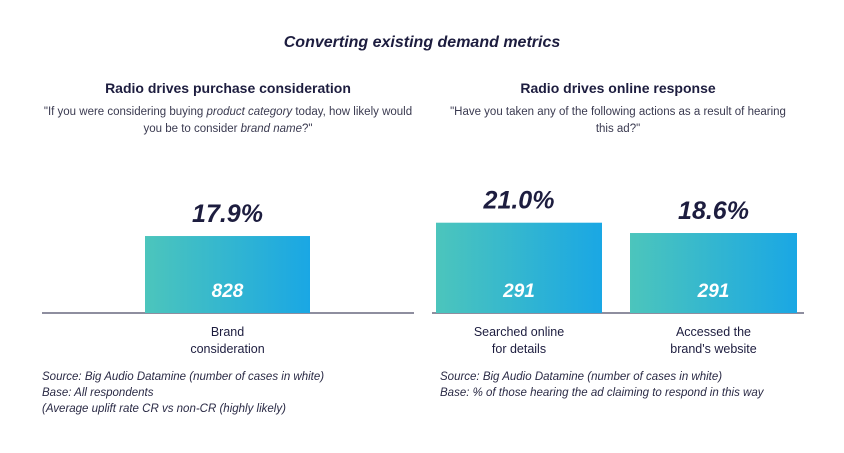  I want to click on right-panel-title: Radio drives online response, so click(618, 88).